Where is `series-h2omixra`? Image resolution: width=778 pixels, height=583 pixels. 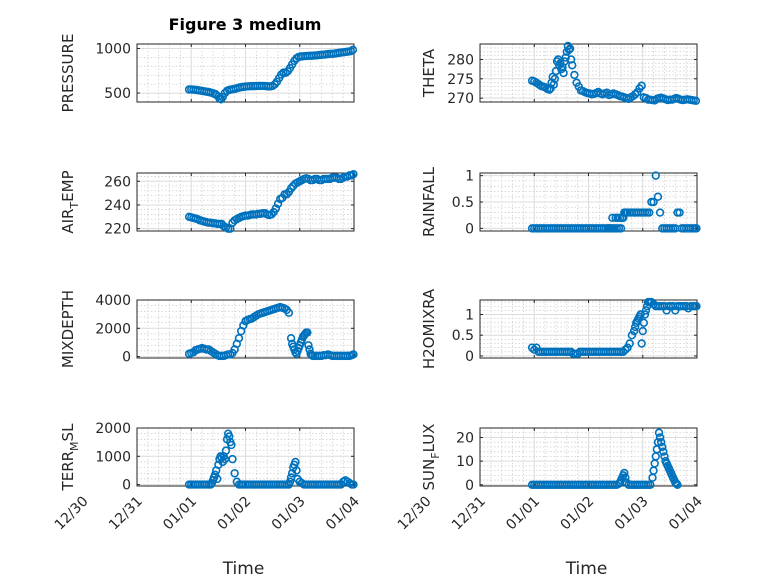 series-h2omixra is located at coordinates (614, 328).